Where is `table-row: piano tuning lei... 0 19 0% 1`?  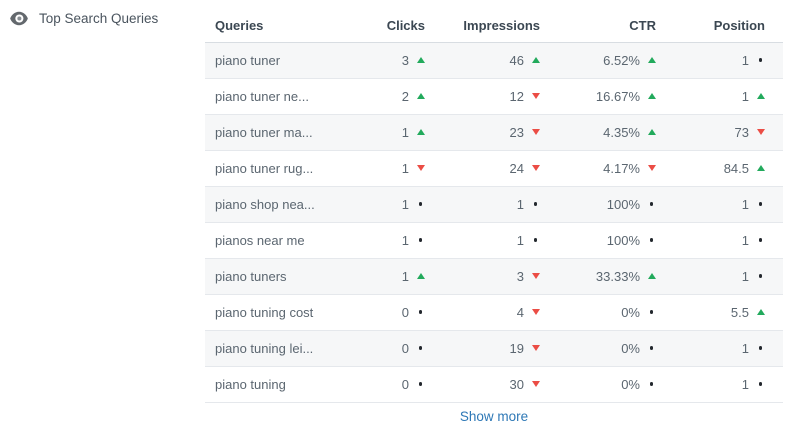 table-row: piano tuning lei... 0 19 0% 1 is located at coordinates (494, 348).